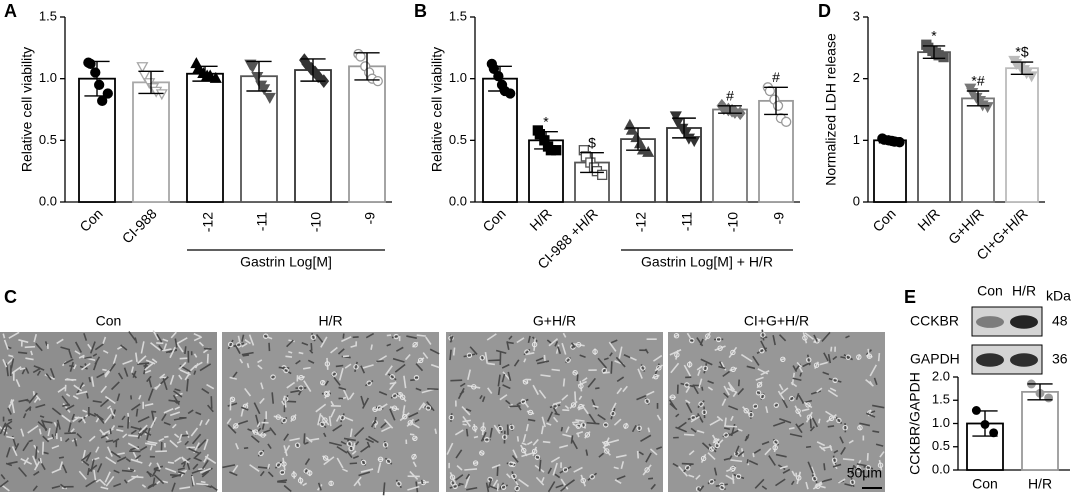  I want to click on x-tick-label: -9, so click(370, 218).